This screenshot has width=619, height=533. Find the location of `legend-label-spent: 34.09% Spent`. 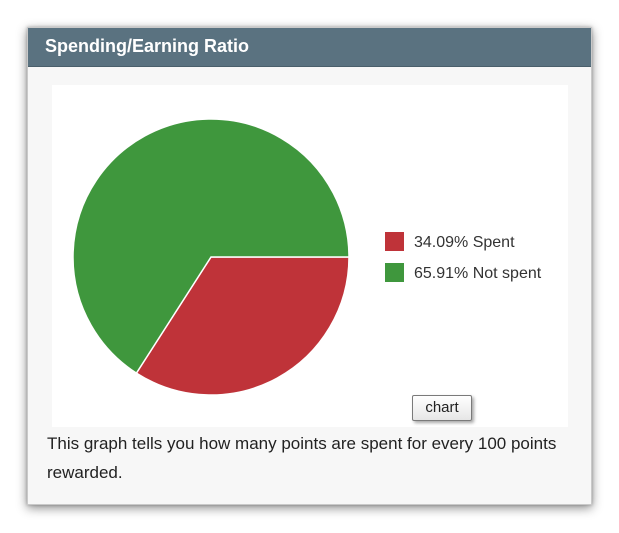

legend-label-spent: 34.09% Spent is located at coordinates (464, 242).